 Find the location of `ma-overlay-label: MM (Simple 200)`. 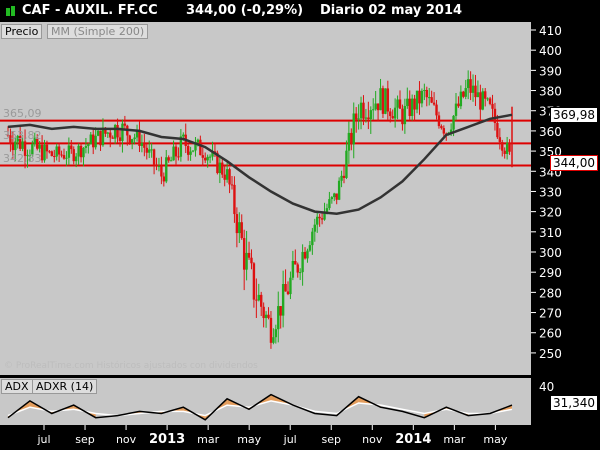

ma-overlay-label: MM (Simple 200) is located at coordinates (98, 31).